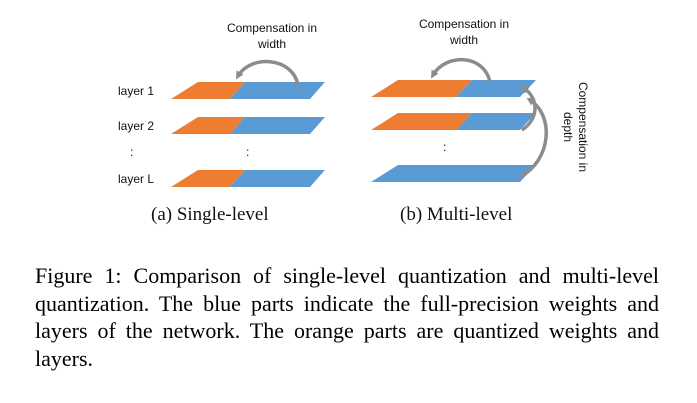  I want to click on subcaption-b: (b) Multi-level, so click(456, 214).